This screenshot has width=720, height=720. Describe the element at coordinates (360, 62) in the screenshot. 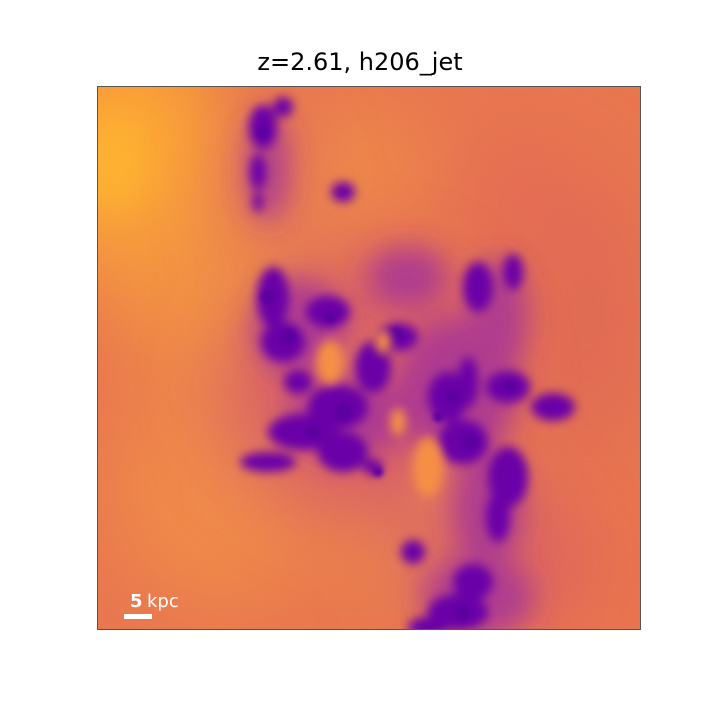

I see `plot-title: z=2.61, h206_jet` at that location.